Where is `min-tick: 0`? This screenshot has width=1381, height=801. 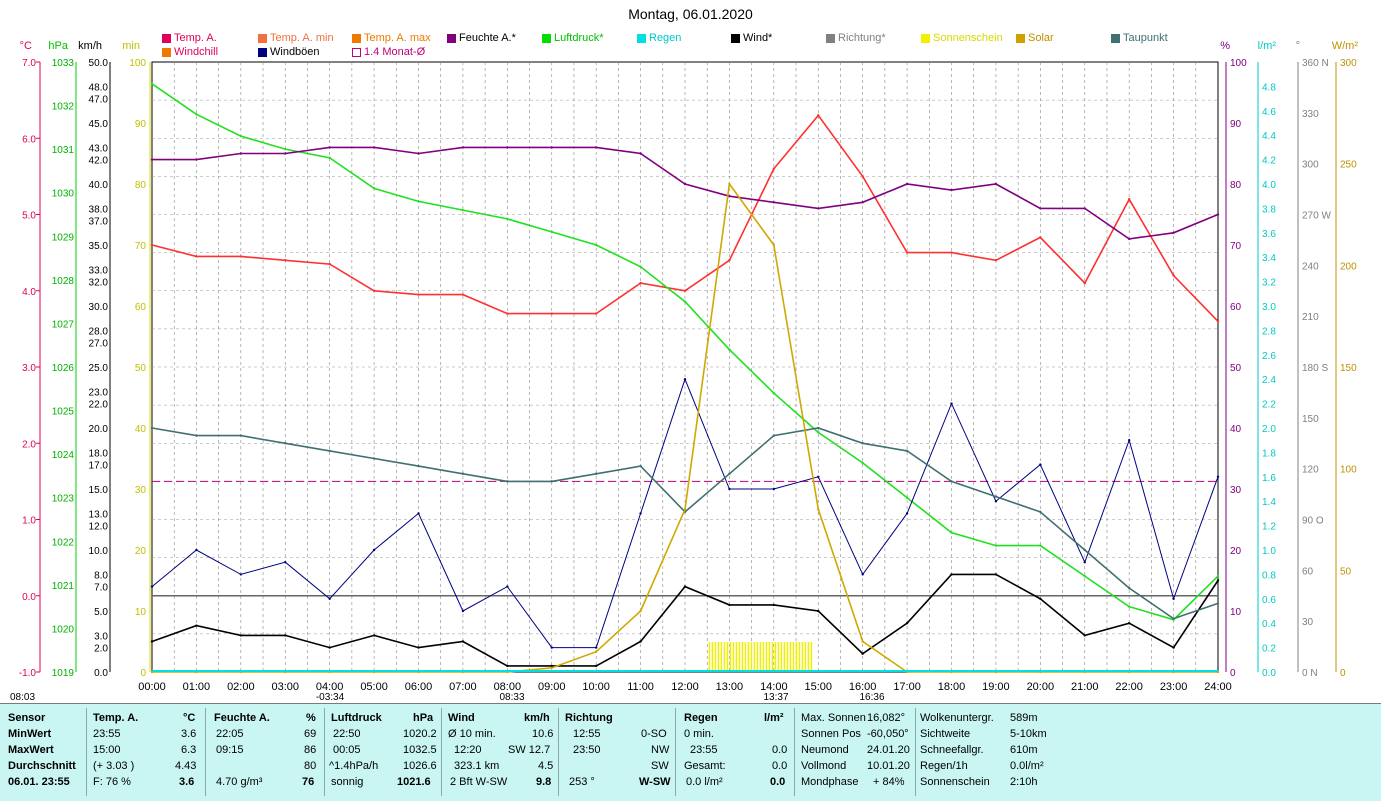 min-tick: 0 is located at coordinates (143, 673).